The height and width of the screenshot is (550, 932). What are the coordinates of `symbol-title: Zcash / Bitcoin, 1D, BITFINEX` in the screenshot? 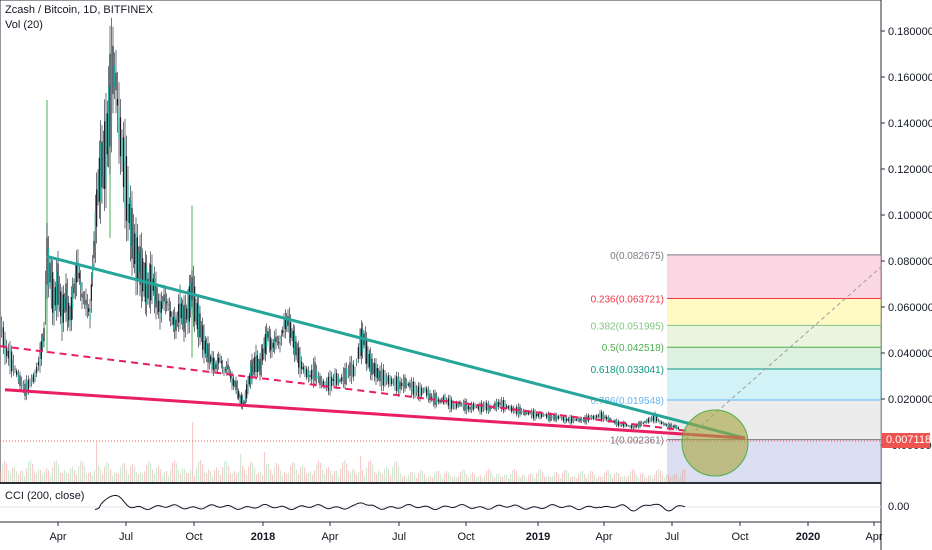 It's located at (79, 10).